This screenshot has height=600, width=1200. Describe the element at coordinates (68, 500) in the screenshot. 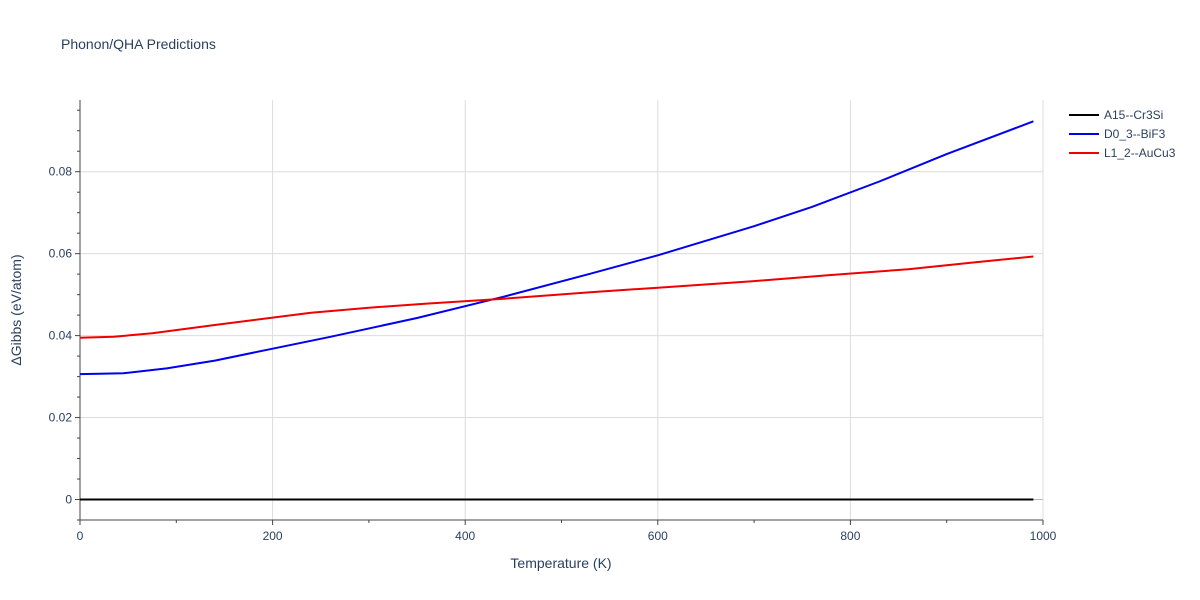

I see `y-tick-label: 0` at that location.